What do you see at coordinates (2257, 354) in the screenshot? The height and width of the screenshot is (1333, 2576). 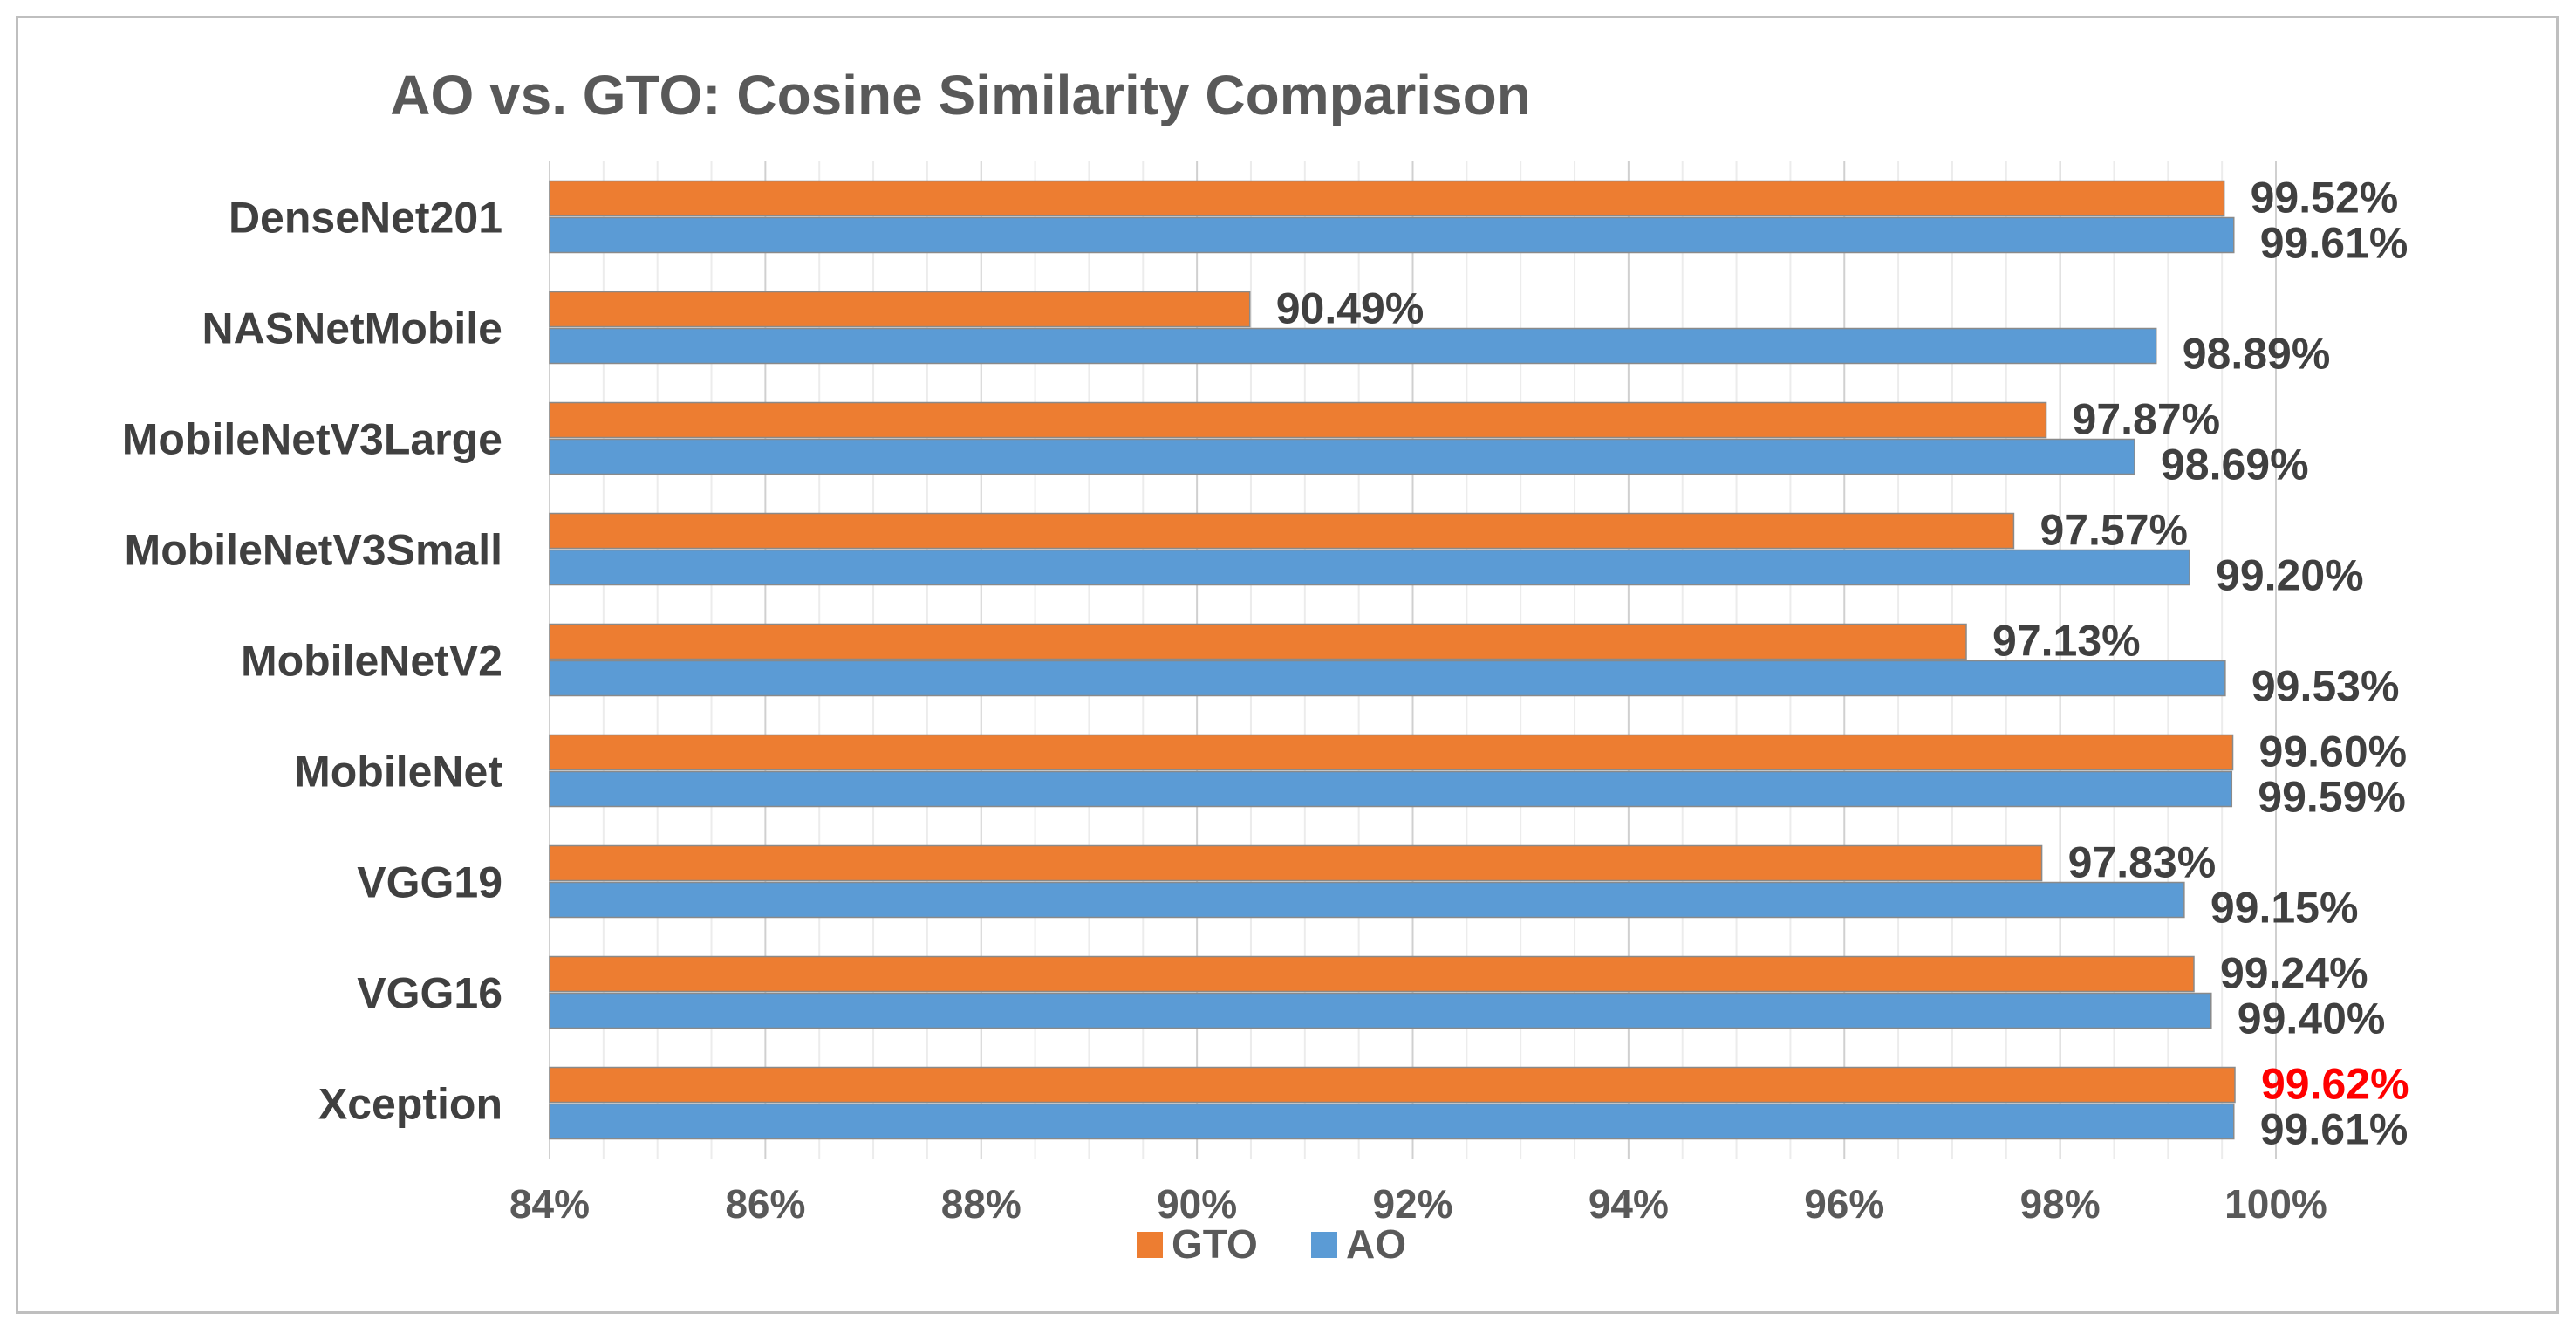 I see `ao-value-label-nasnetmobile: 98.89%` at bounding box center [2257, 354].